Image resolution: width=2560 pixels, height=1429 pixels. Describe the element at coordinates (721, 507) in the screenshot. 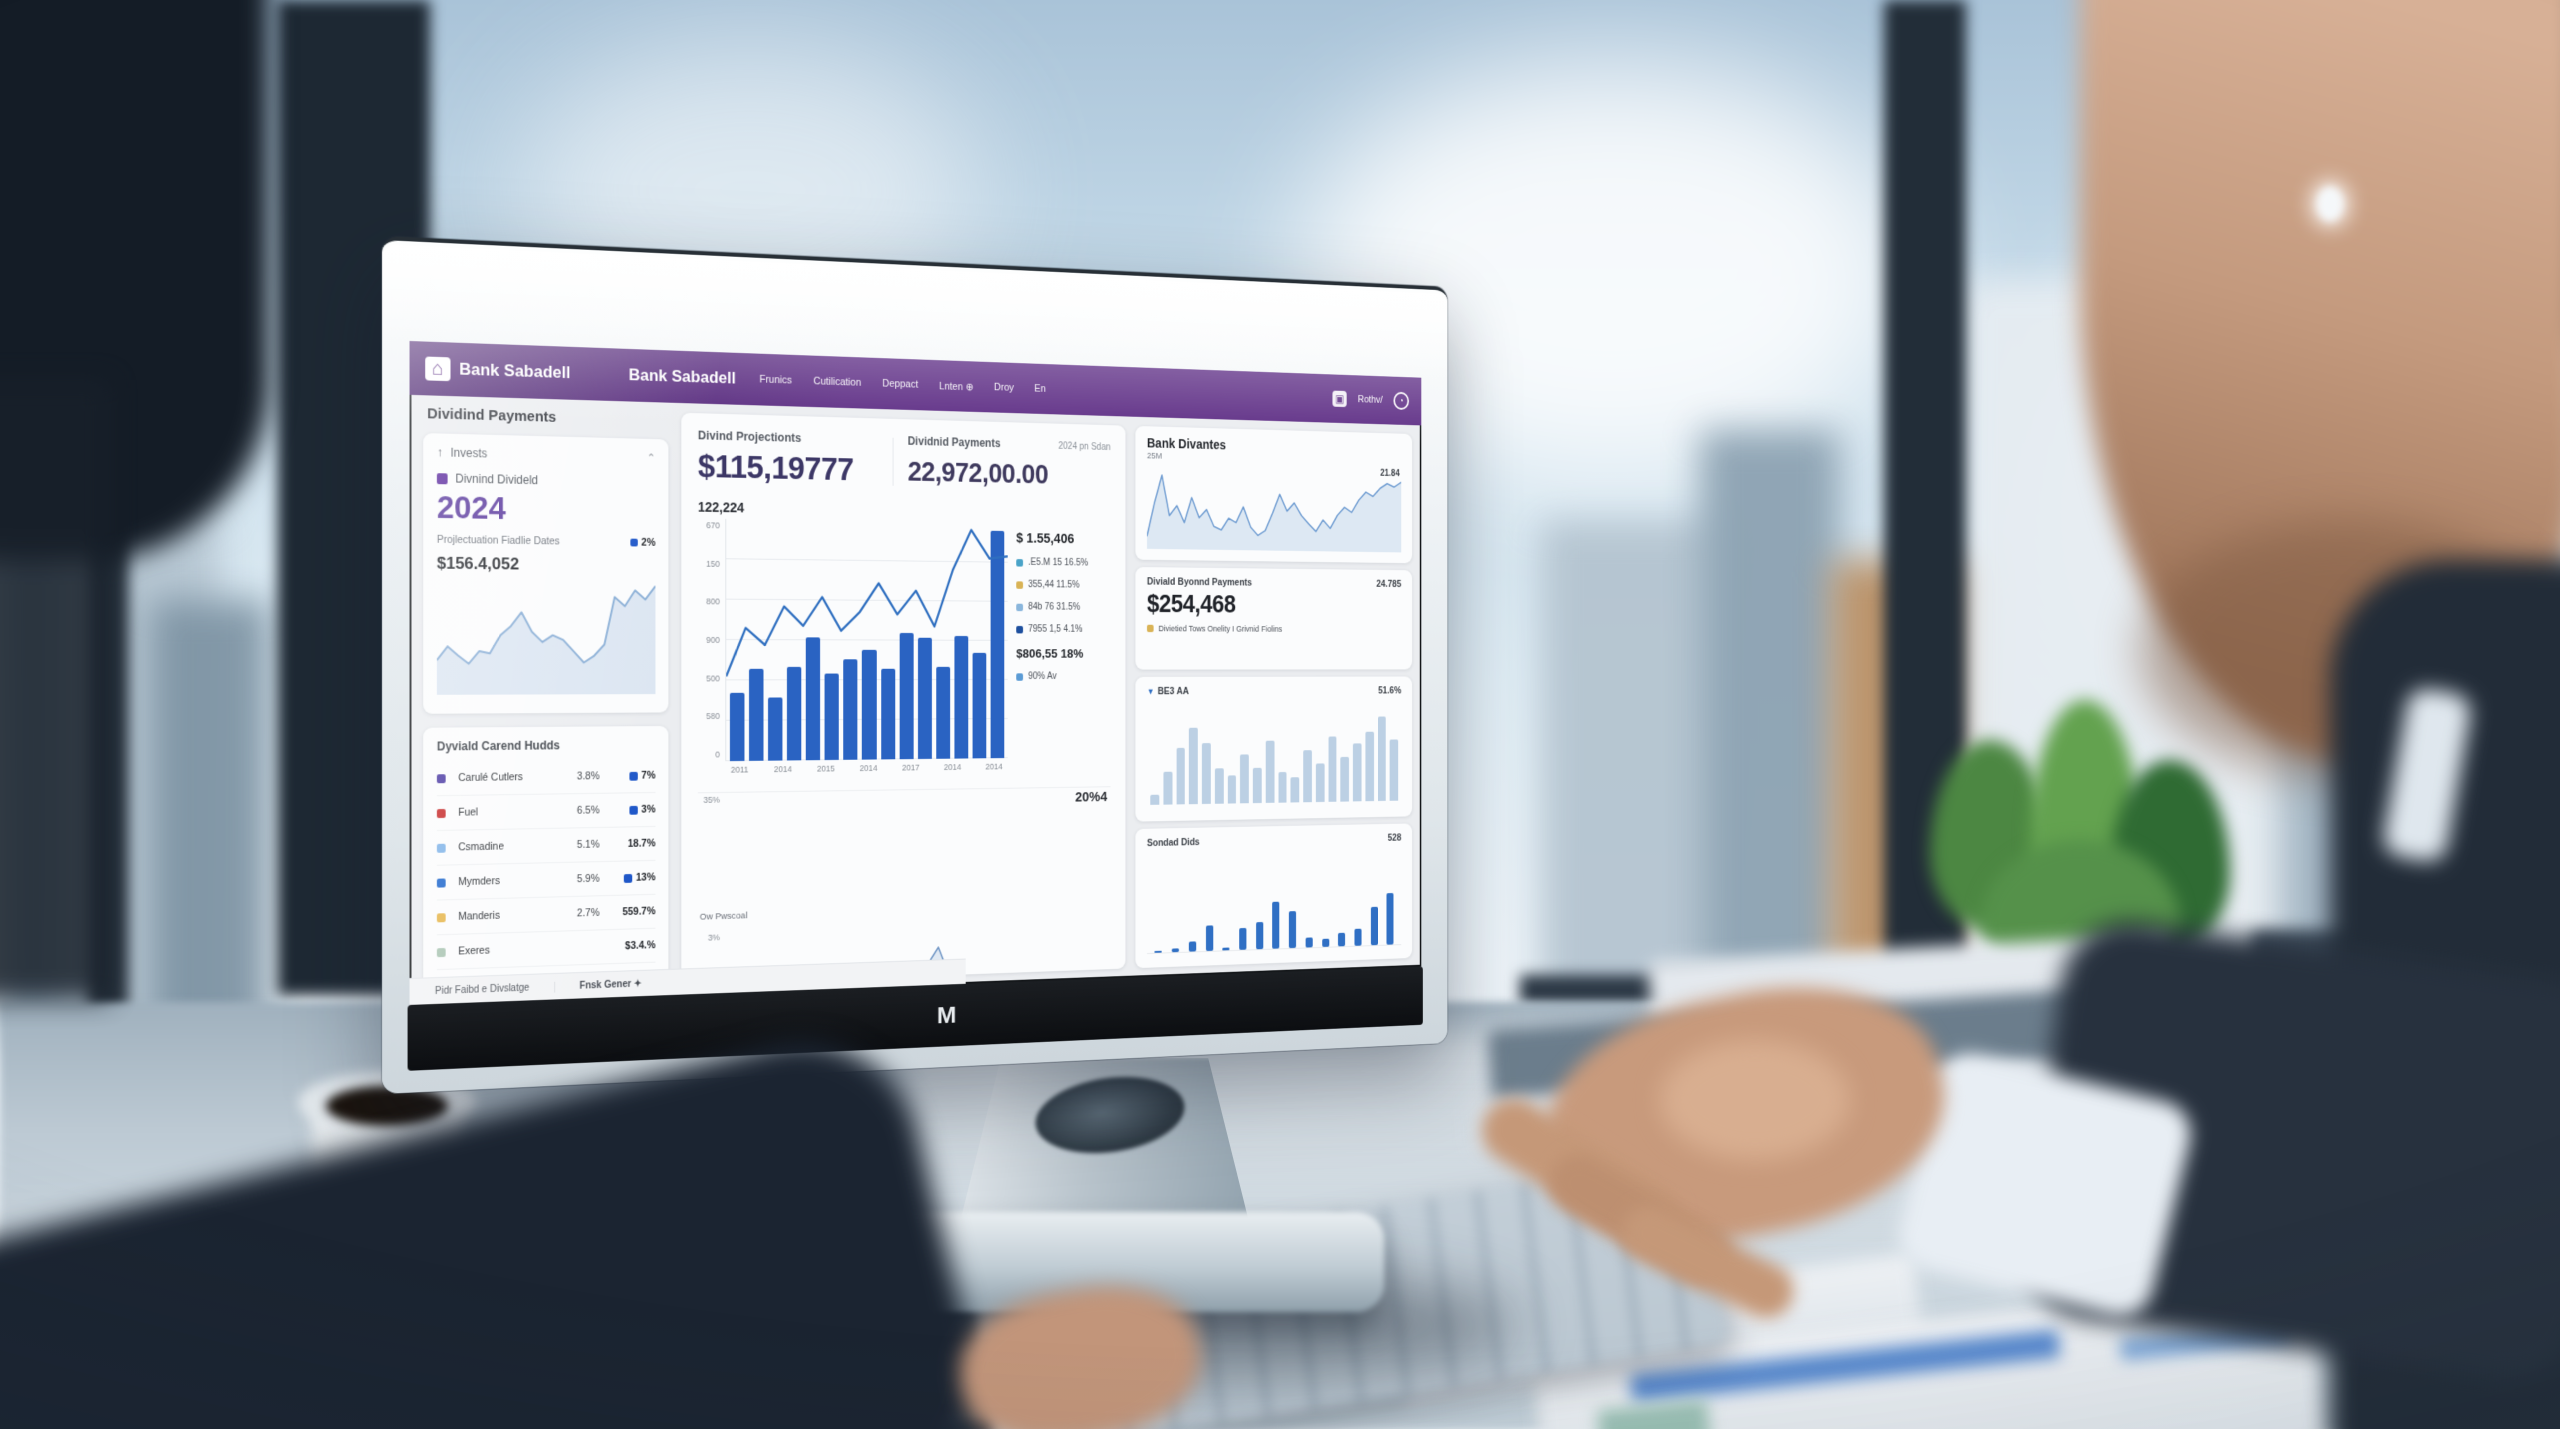

I see `main-chart-title: 122,224` at that location.